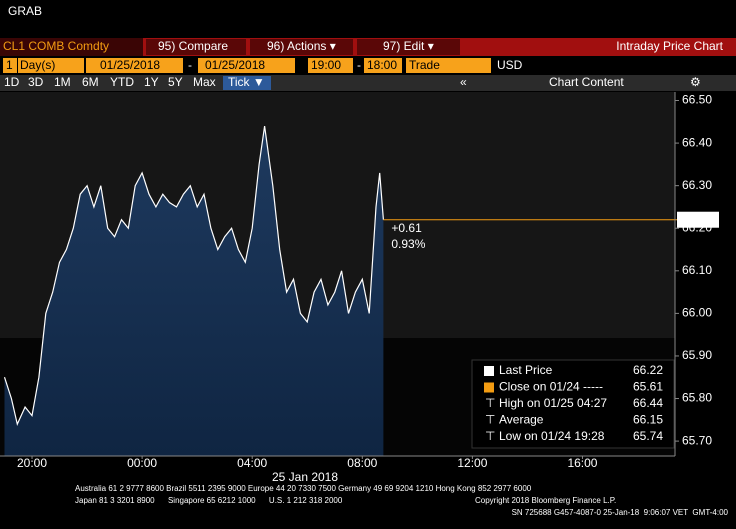  What do you see at coordinates (697, 313) in the screenshot?
I see `y-tick-label: 66.00` at bounding box center [697, 313].